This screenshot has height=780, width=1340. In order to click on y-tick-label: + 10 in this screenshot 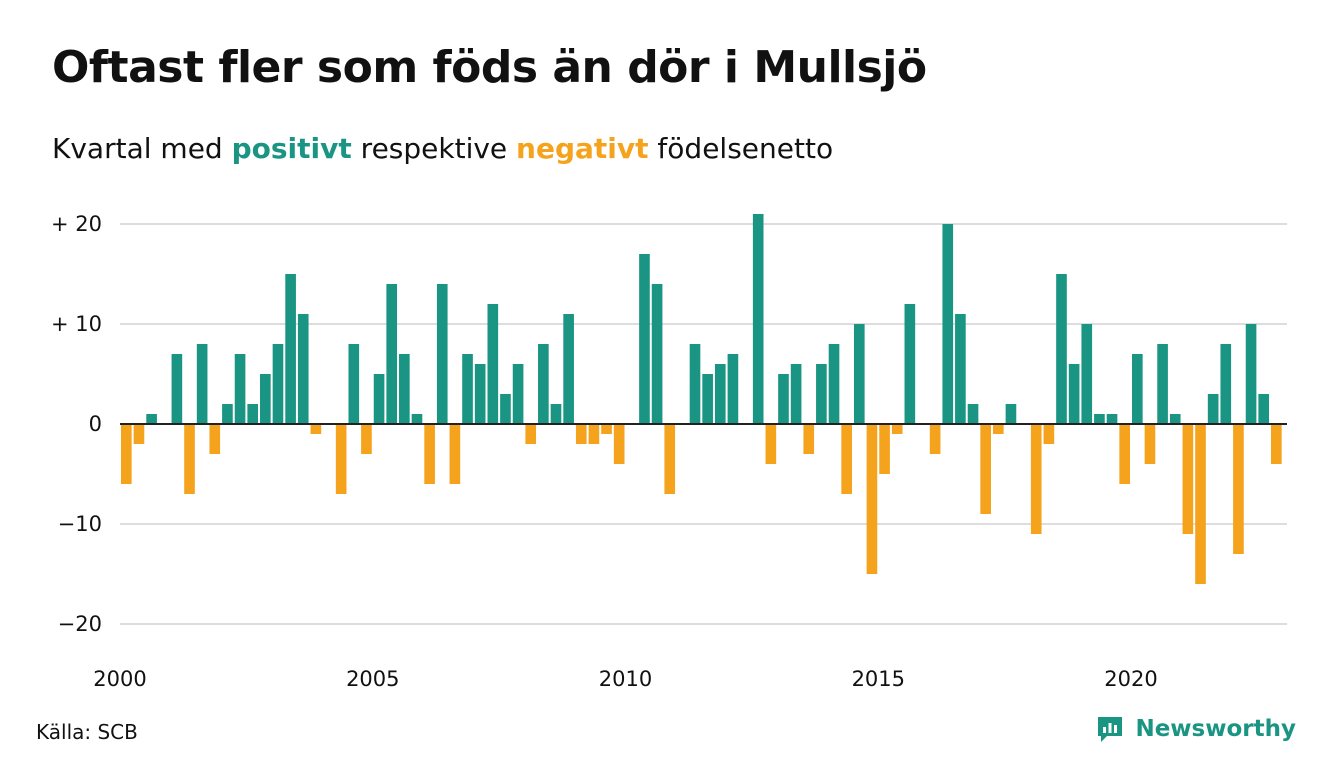, I will do `click(76, 324)`.